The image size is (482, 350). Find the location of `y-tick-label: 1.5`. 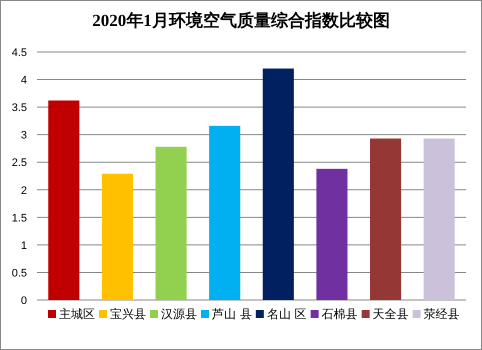

y-tick-label: 1.5 is located at coordinates (19, 218).